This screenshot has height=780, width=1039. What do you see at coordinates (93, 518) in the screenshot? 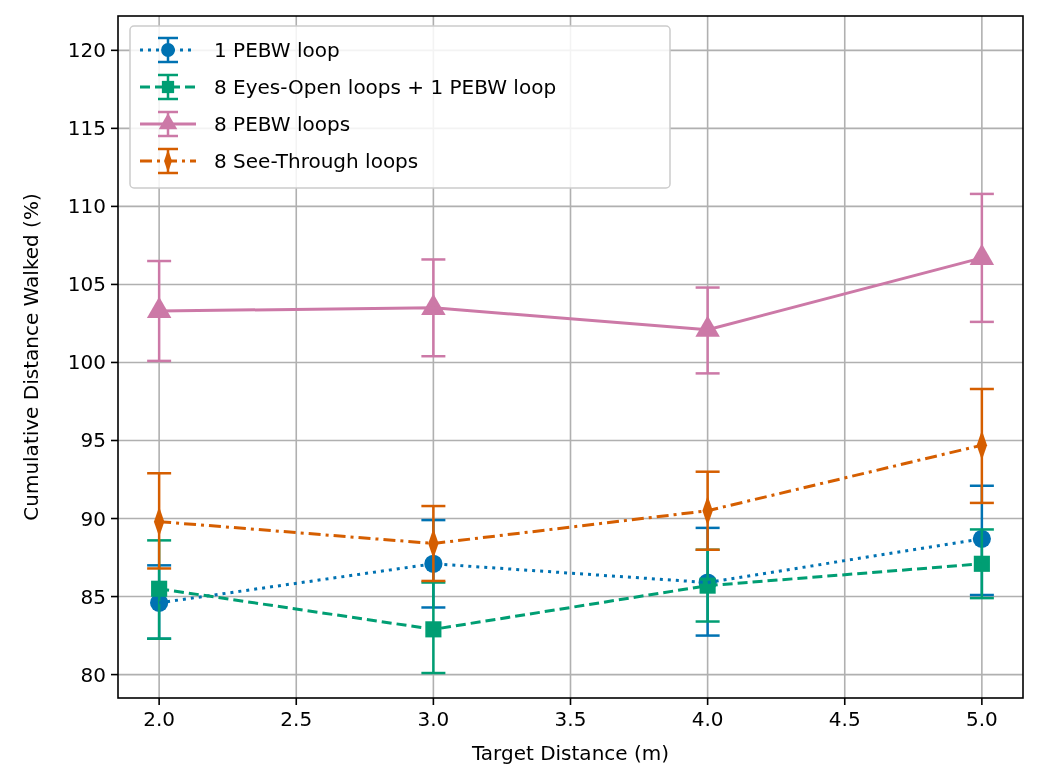
I see `y-tick-label: 90` at bounding box center [93, 518].